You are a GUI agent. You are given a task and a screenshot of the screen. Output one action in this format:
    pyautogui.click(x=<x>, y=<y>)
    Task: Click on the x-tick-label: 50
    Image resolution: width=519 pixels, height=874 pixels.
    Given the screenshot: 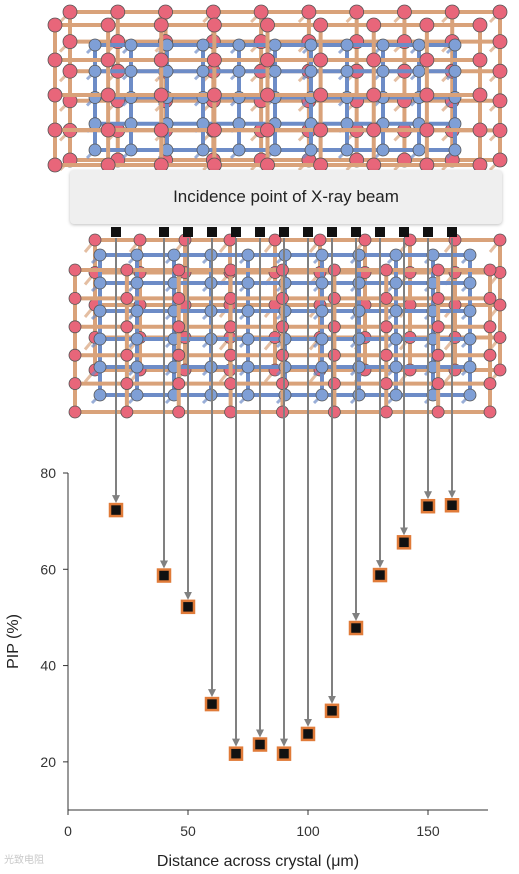 What is the action you would take?
    pyautogui.click(x=188, y=831)
    